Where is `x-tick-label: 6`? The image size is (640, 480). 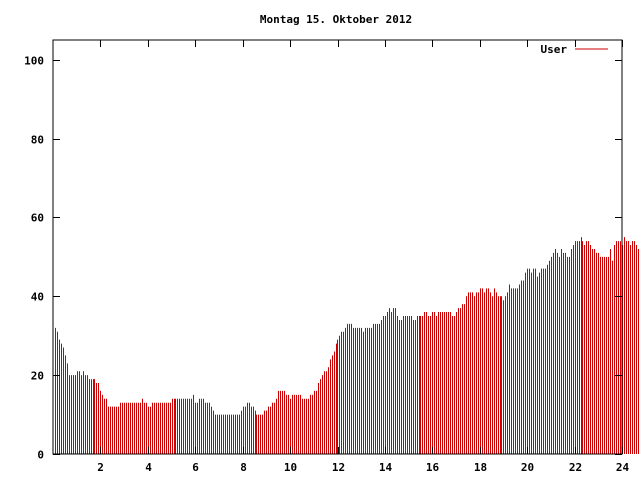
x-tick-label: 6 is located at coordinates (195, 467).